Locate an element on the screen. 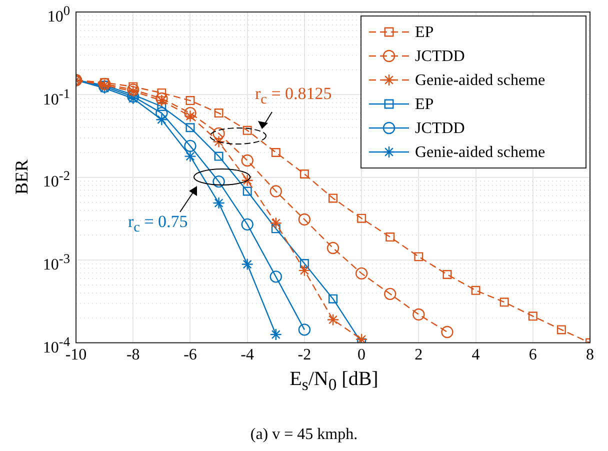 This screenshot has width=608, height=451. y-tick-label: 10$^{0}$ is located at coordinates (58, 15).